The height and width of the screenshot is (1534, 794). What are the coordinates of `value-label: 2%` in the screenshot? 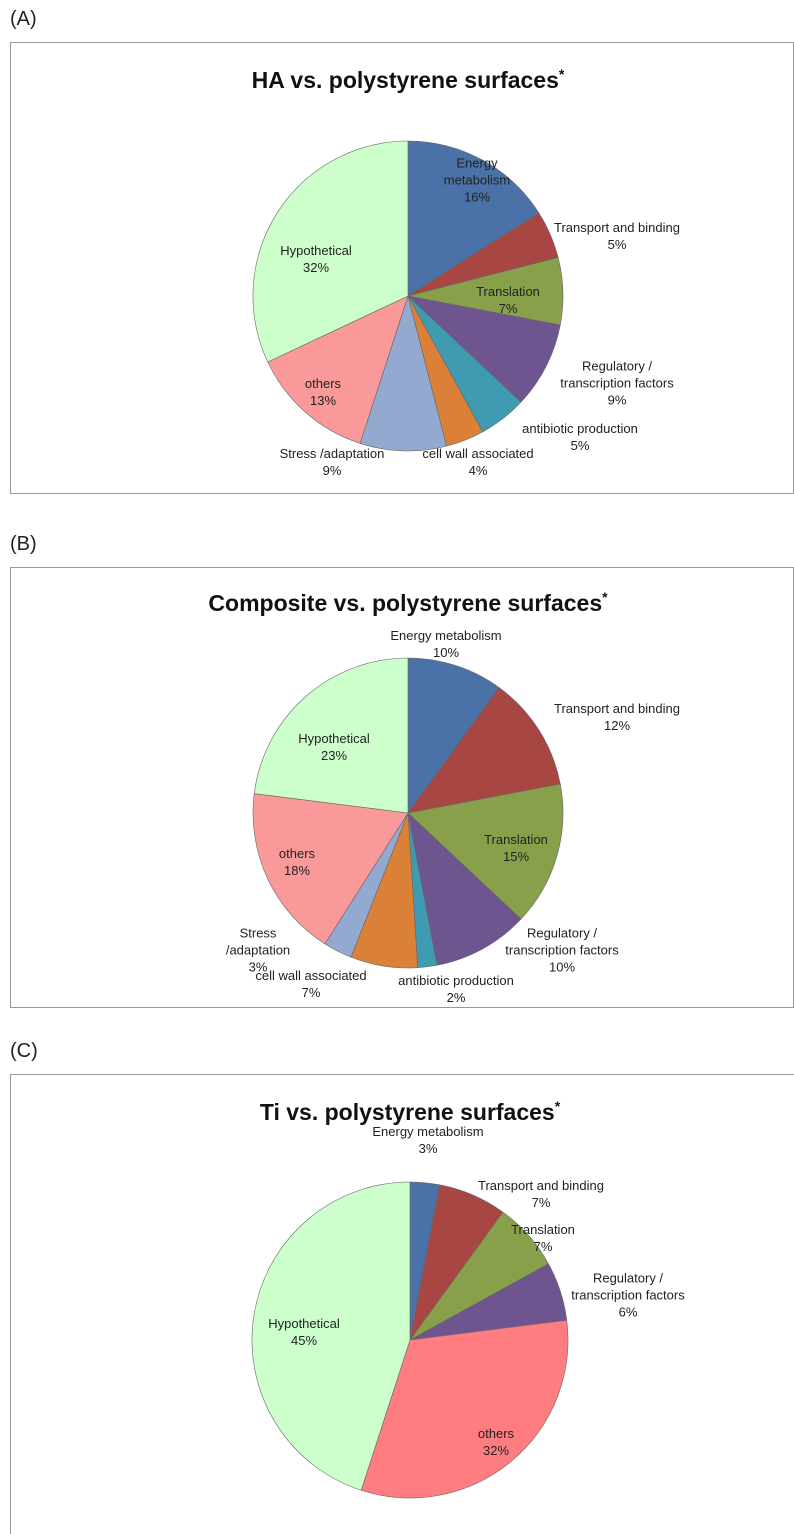 It's located at (456, 997).